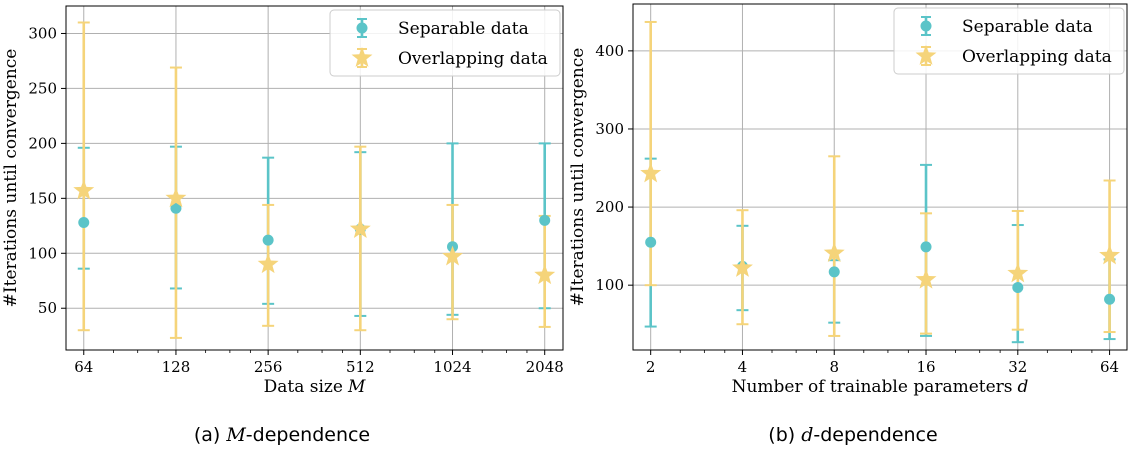 The width and height of the screenshot is (1129, 450). I want to click on x-axis-label-text-a: Data size, so click(303, 387).